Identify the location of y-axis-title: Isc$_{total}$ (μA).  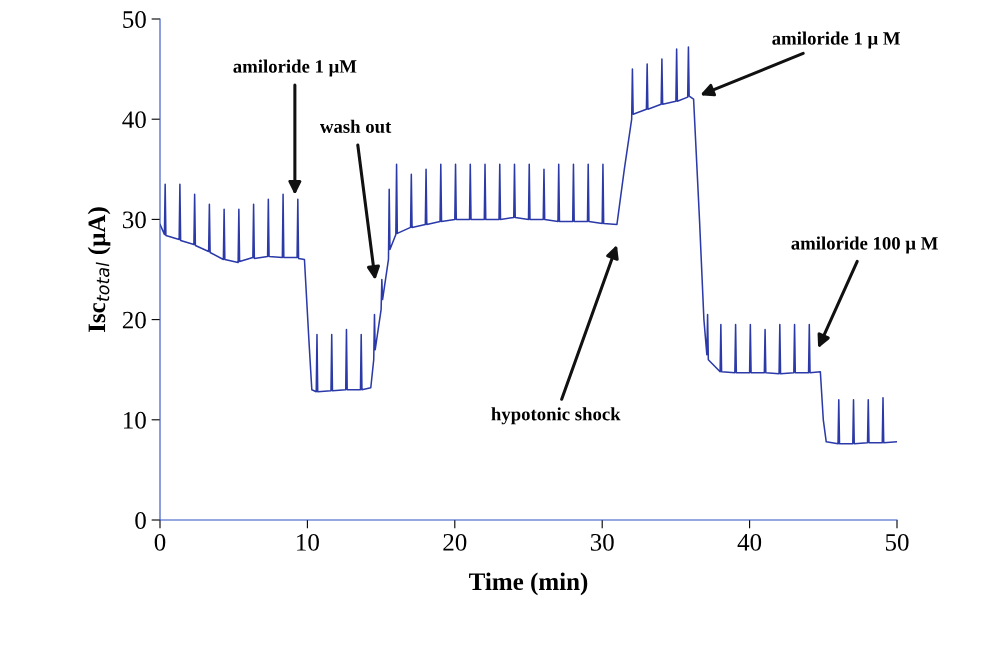
(99, 270).